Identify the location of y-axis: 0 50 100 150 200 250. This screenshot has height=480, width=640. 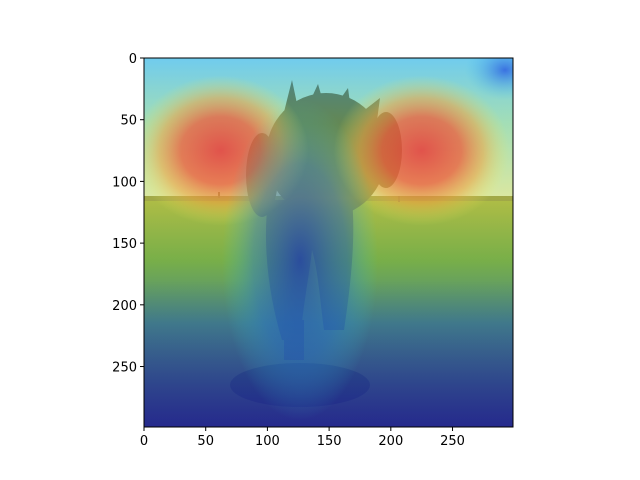
(128, 214).